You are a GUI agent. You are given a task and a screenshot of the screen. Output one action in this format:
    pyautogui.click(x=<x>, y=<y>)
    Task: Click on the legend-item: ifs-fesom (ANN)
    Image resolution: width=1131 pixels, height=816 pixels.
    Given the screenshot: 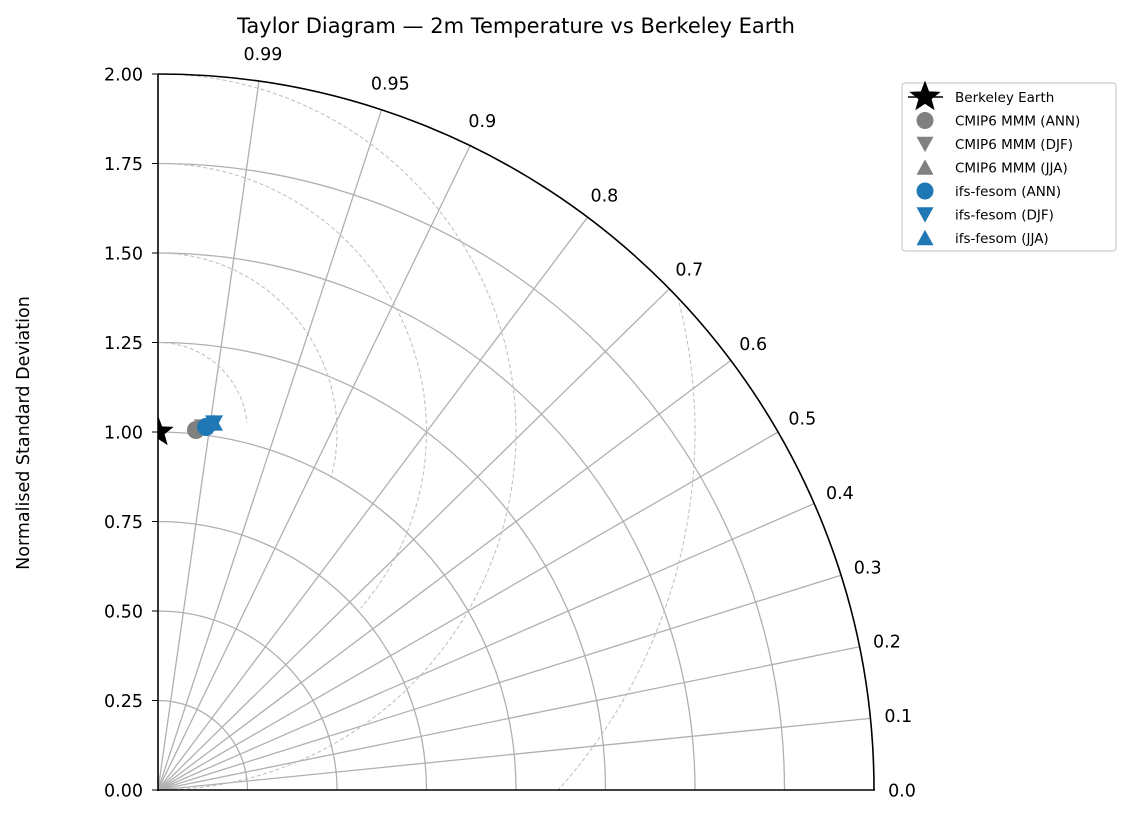 What is the action you would take?
    pyautogui.click(x=988, y=191)
    